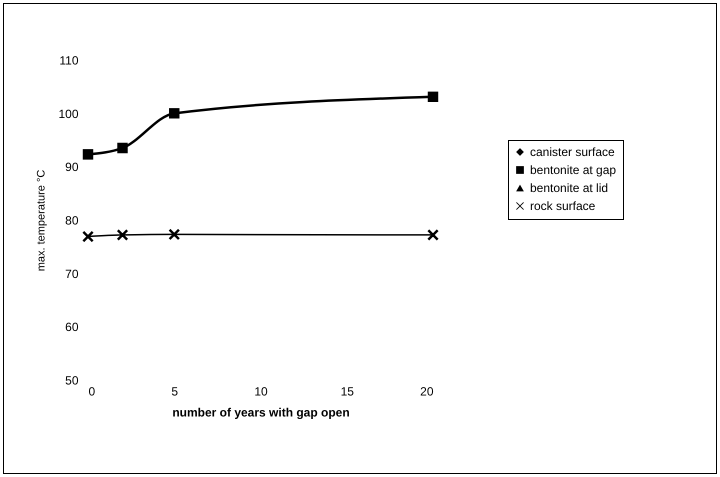 This screenshot has width=720, height=477. Describe the element at coordinates (569, 188) in the screenshot. I see `legend-label: bentonite at lid` at that location.